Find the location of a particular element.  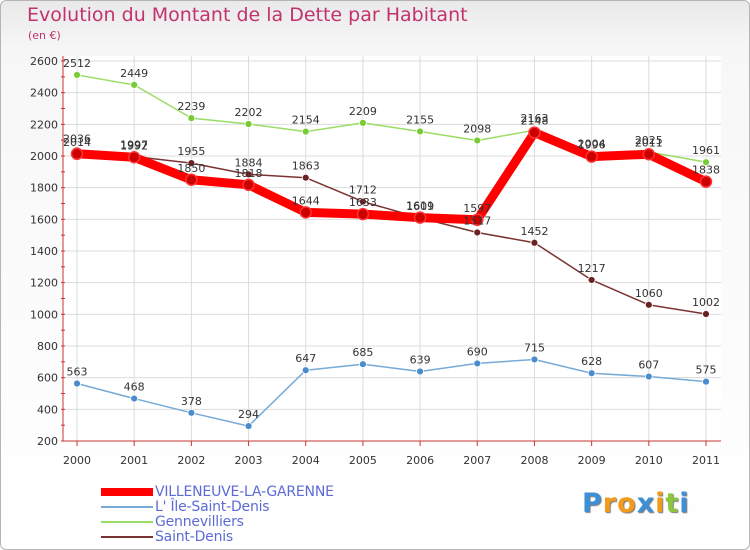

legend-label: VILLENEUVE-LA-GARENNE is located at coordinates (244, 492).